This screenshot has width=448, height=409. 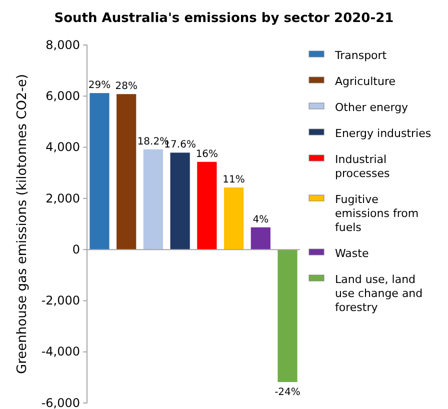 I want to click on annotation: 11%, so click(x=233, y=180).